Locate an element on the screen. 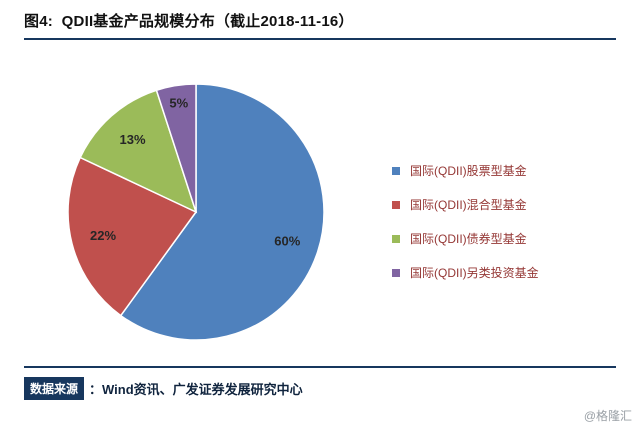  figure-header: 图4: QDII基金产品规模分布（截止2018-11-16） is located at coordinates (320, 15).